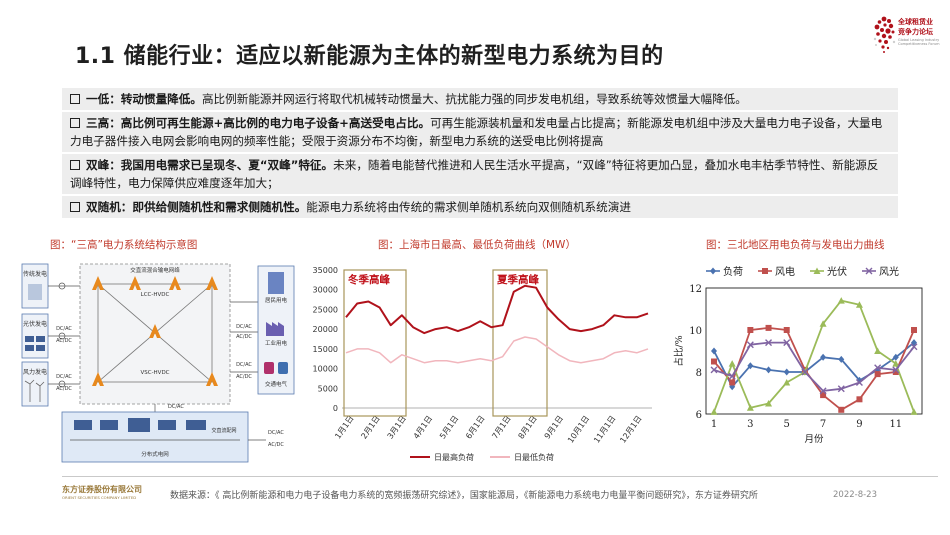 The height and width of the screenshot is (535, 950). I want to click on legend-label-min: 日最低负荷, so click(534, 457).